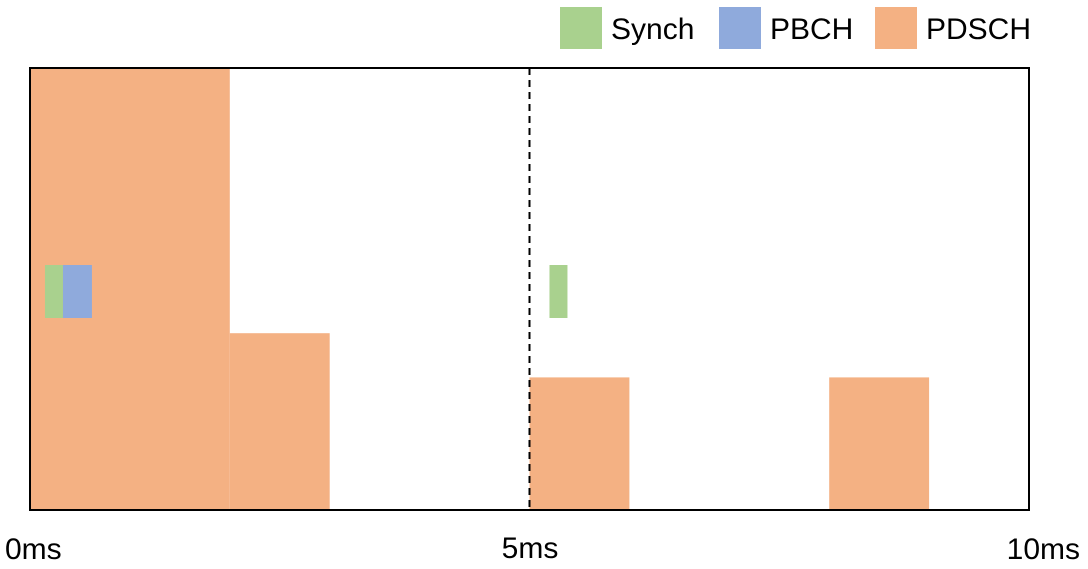  What do you see at coordinates (1043, 549) in the screenshot?
I see `tick-label-end: 10ms` at bounding box center [1043, 549].